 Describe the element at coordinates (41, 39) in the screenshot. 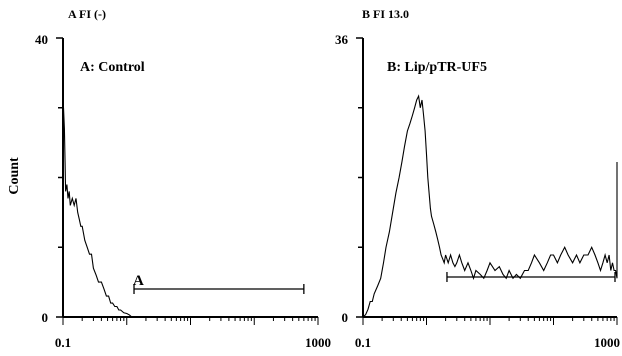

I see `panel-a-ytick-top: 40` at that location.